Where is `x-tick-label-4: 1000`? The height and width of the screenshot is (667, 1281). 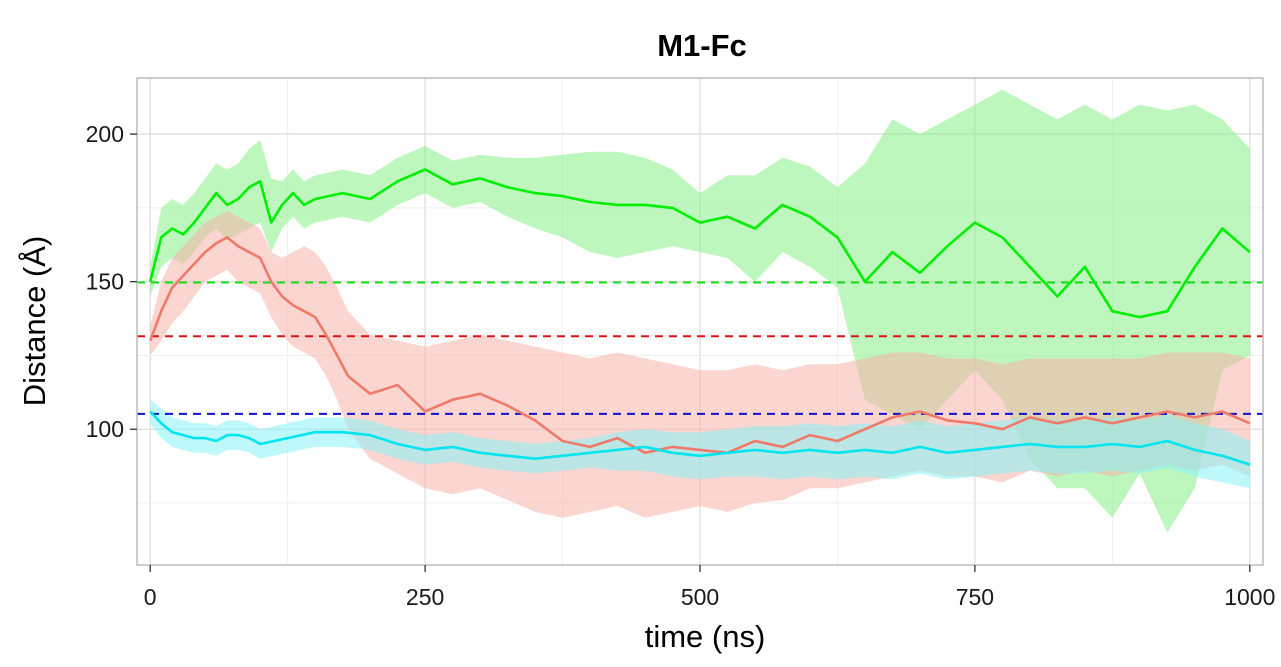
x-tick-label-4: 1000 is located at coordinates (1249, 597).